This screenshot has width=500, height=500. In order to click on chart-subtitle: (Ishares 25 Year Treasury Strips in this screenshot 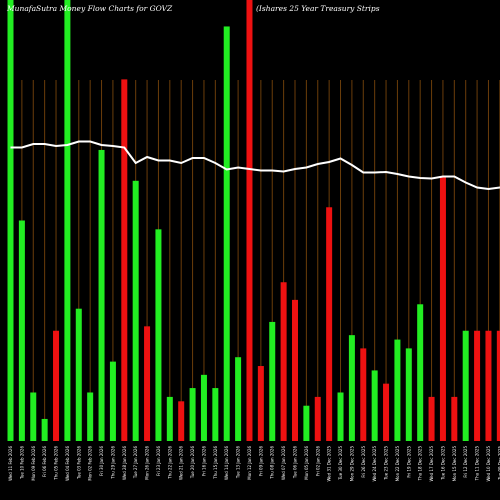, I will do `click(318, 8)`.